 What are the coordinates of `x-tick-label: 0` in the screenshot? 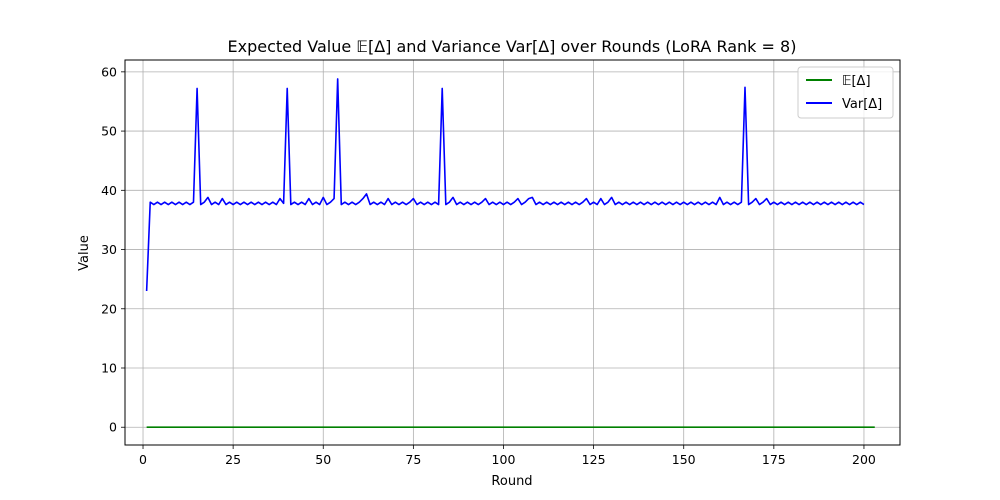 It's located at (143, 459).